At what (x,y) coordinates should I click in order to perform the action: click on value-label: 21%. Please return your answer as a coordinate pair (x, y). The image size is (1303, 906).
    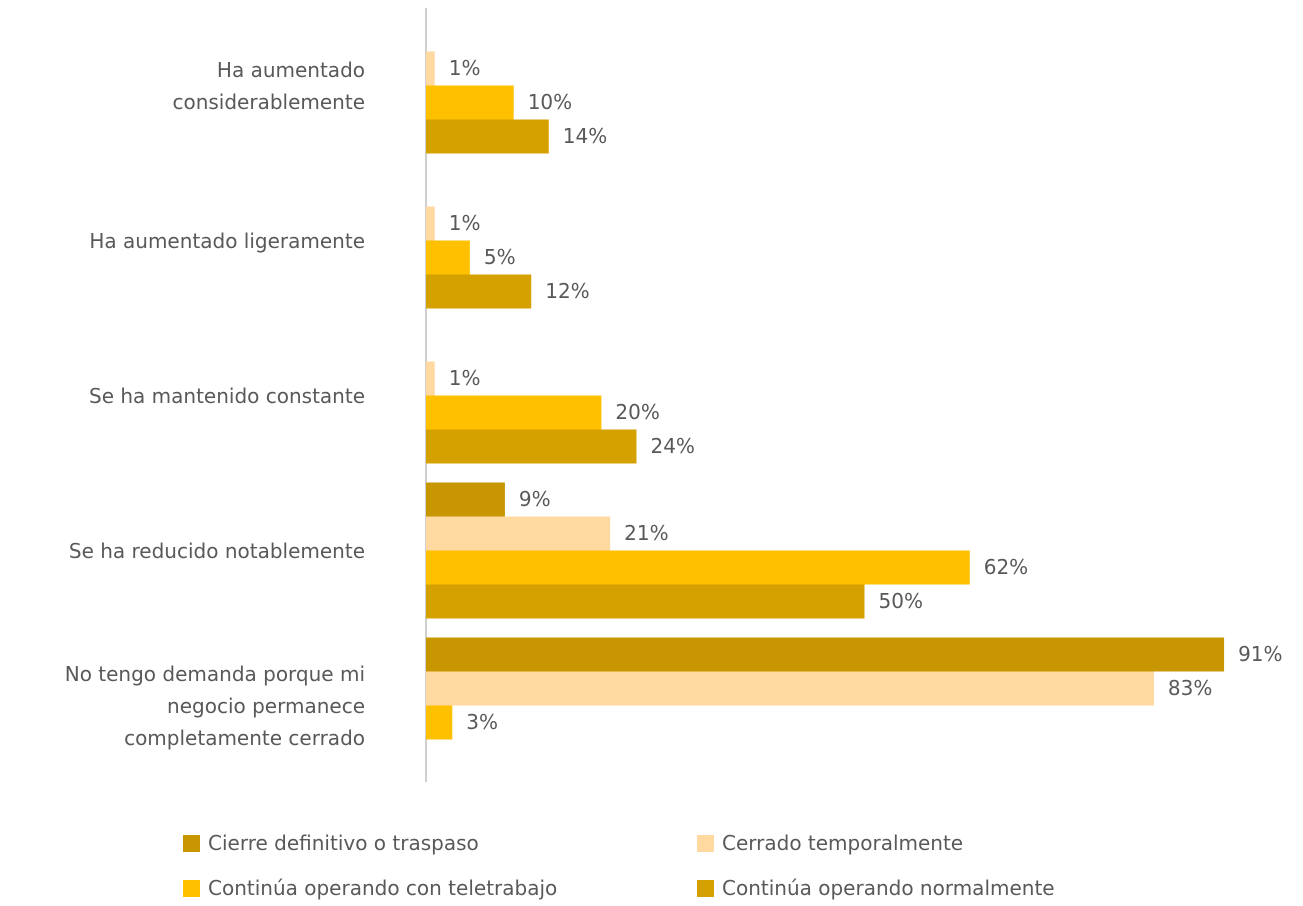
    Looking at the image, I should click on (646, 533).